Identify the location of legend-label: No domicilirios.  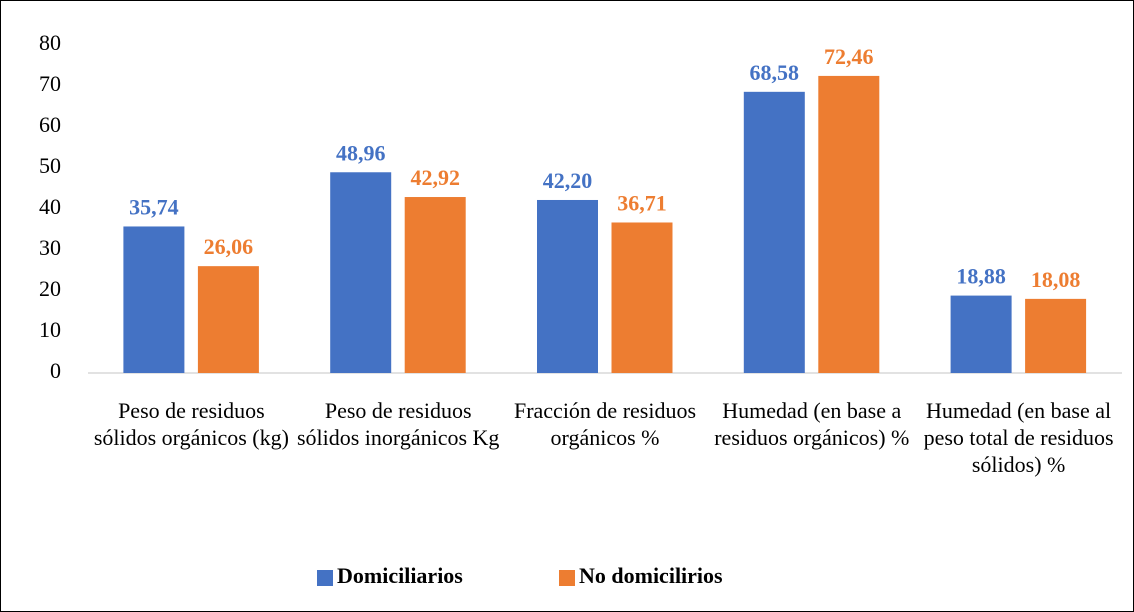
(651, 575).